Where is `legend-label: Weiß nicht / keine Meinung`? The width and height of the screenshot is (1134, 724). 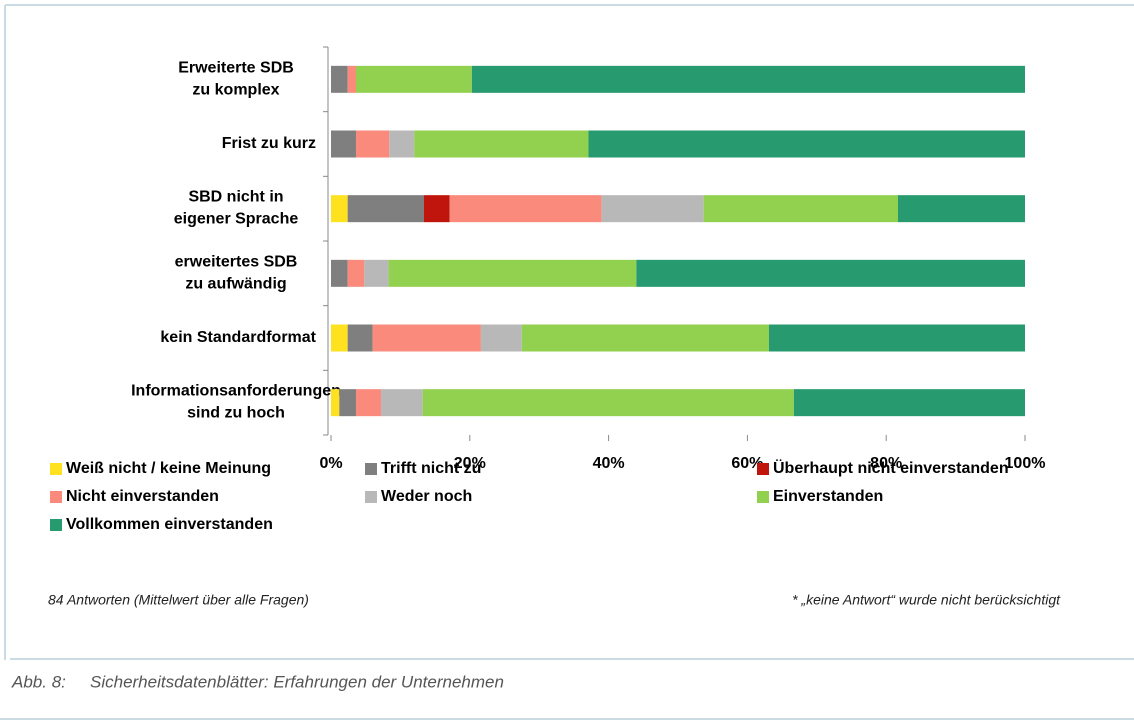 legend-label: Weiß nicht / keine Meinung is located at coordinates (168, 468).